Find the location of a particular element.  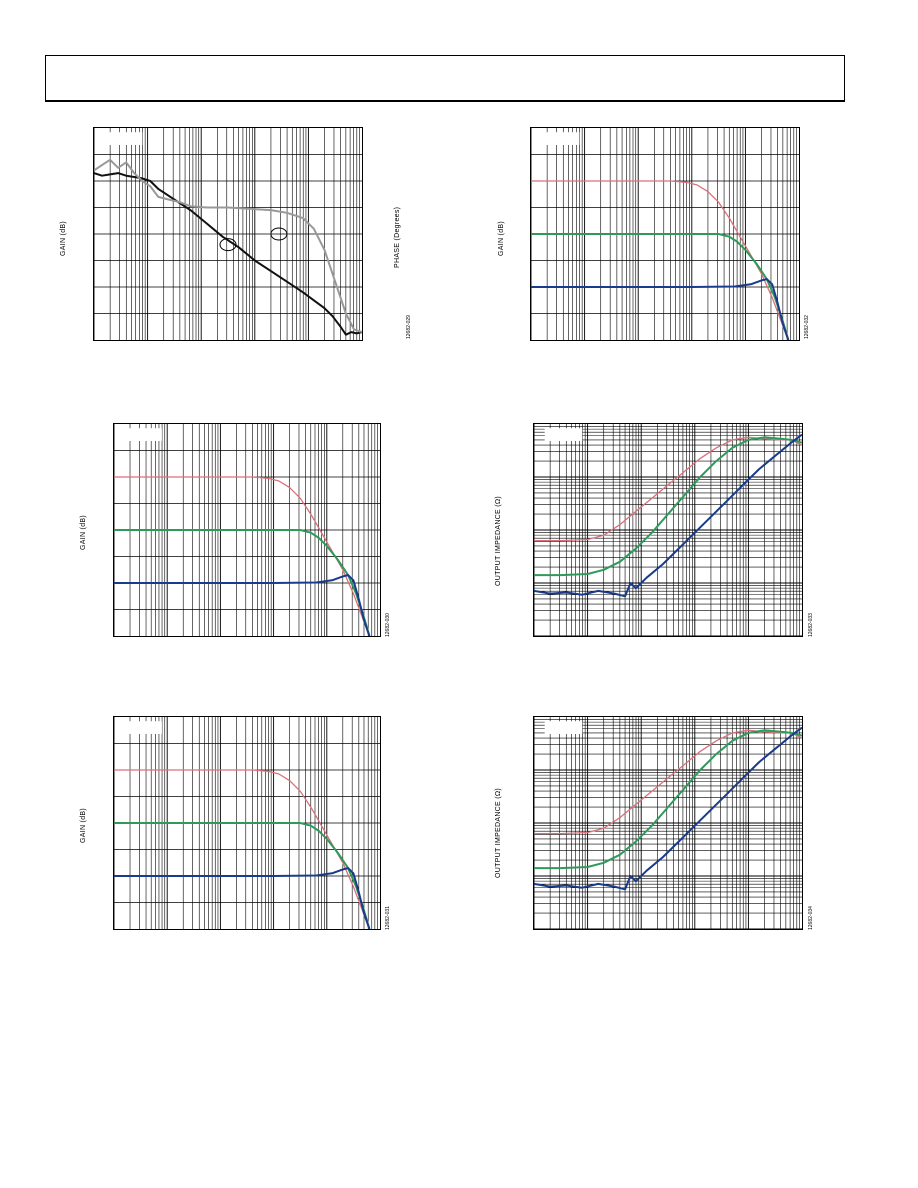

fig4-series-green-line is located at coordinates (668, 506).